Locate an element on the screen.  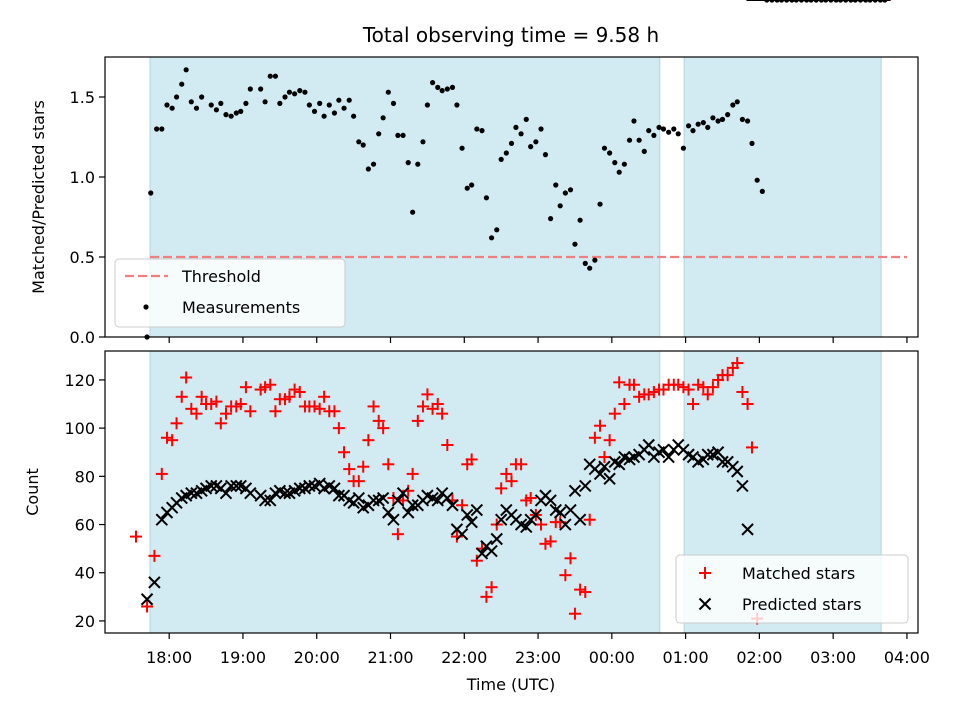
top-ylabel: Matched/Predicted stars is located at coordinates (38, 197).